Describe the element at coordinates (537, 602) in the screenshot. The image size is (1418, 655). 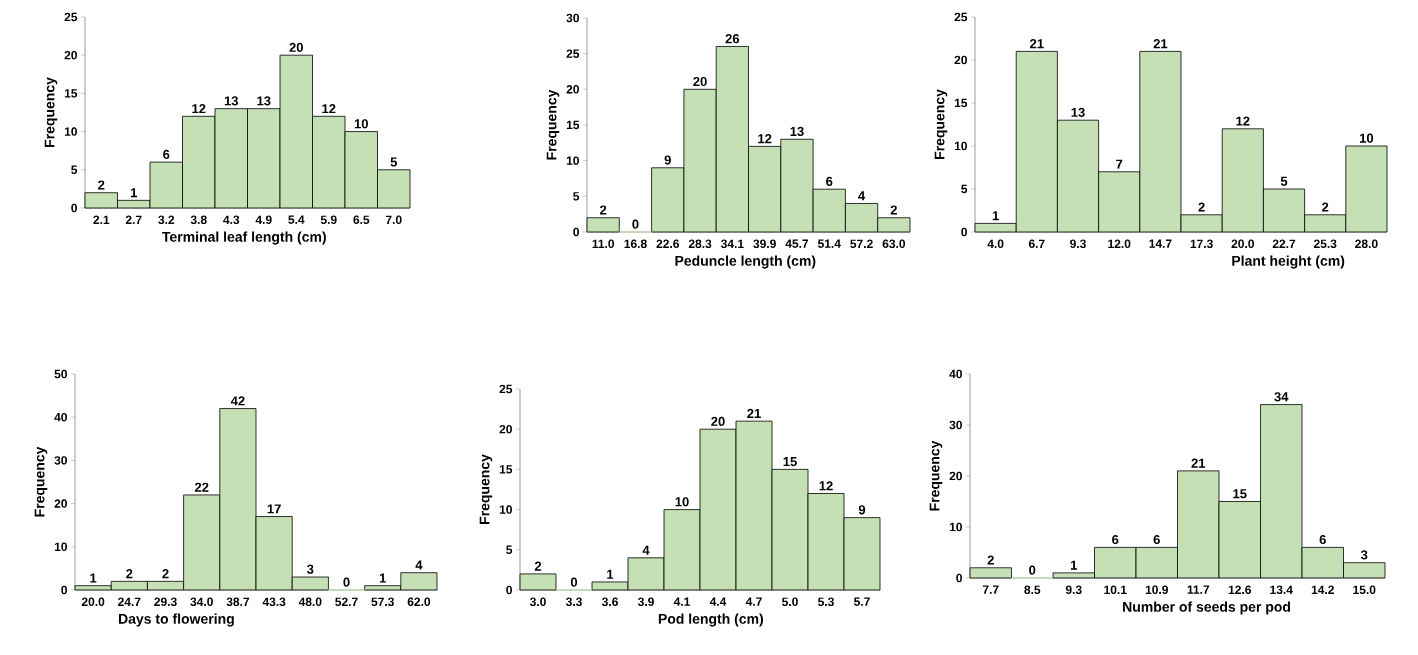
I see `x-tick-label: 3.0` at that location.